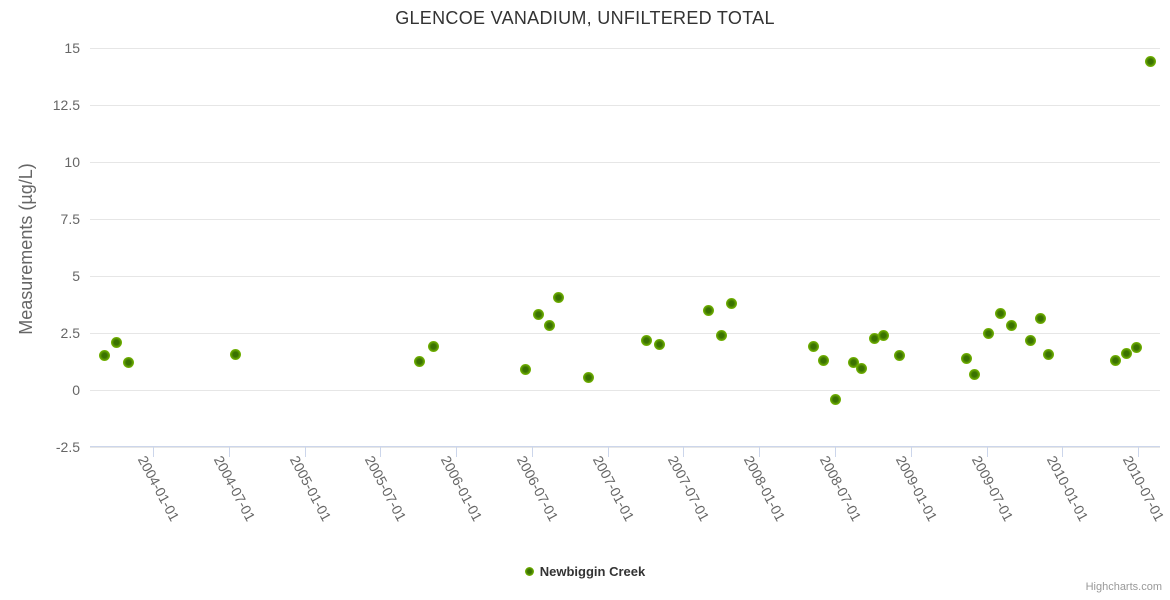 Image resolution: width=1170 pixels, height=600 pixels. What do you see at coordinates (613, 488) in the screenshot?
I see `x-axis-tick-label: 2007-01-01` at bounding box center [613, 488].